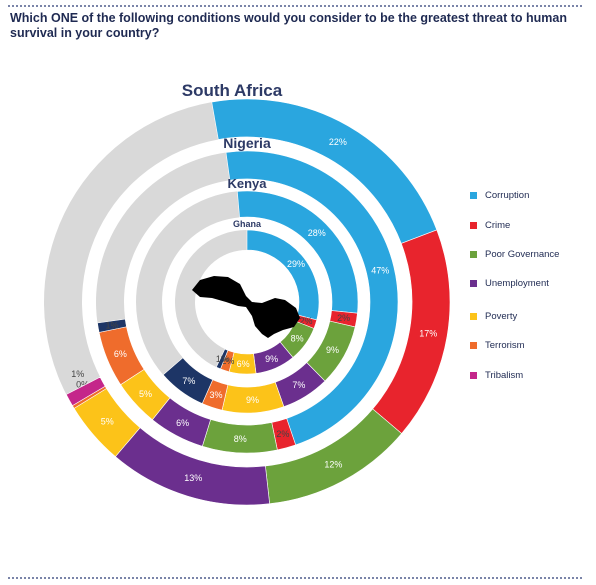  I want to click on legend-label: Crime, so click(498, 225).